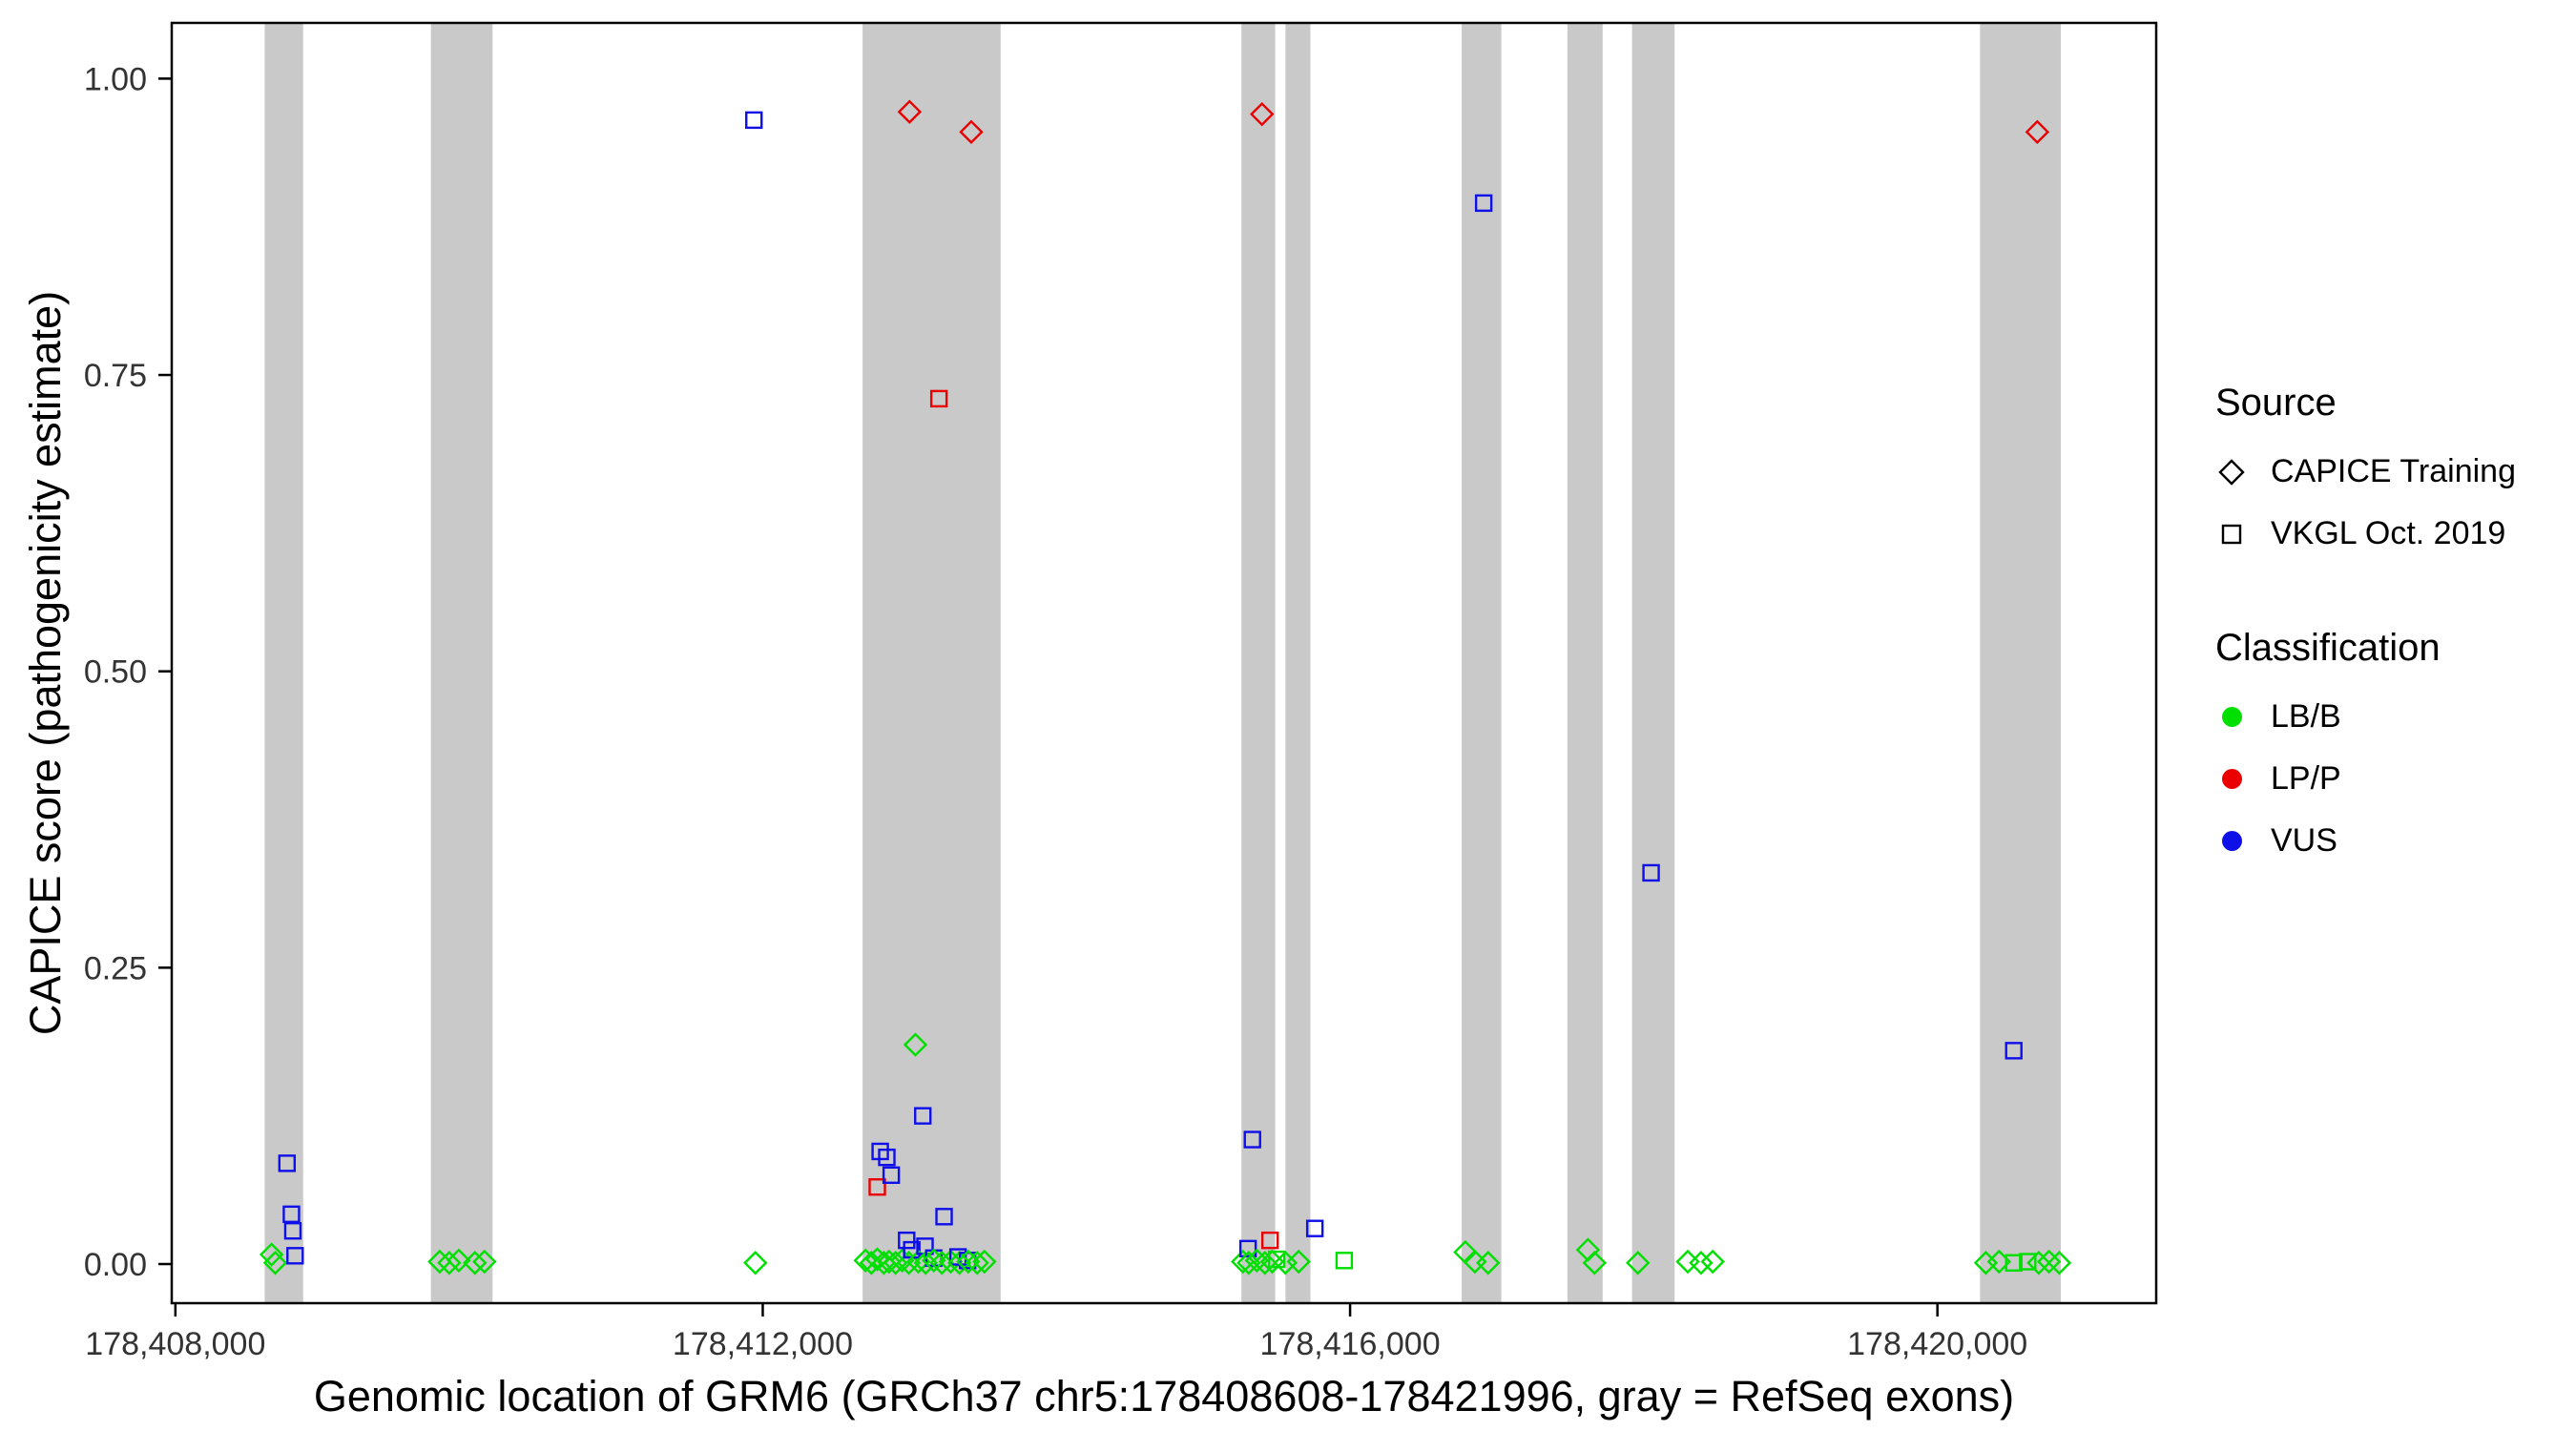 The width and height of the screenshot is (2576, 1431). I want to click on legend-item-lpp: LP/P, so click(2365, 779).